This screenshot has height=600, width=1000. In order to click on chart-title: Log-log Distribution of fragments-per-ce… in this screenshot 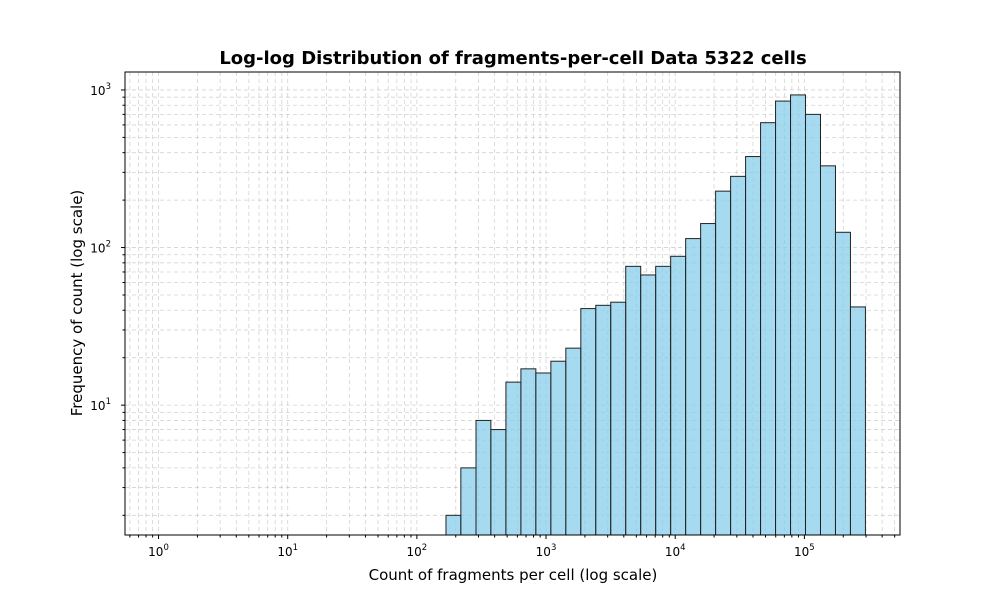, I will do `click(512, 58)`.